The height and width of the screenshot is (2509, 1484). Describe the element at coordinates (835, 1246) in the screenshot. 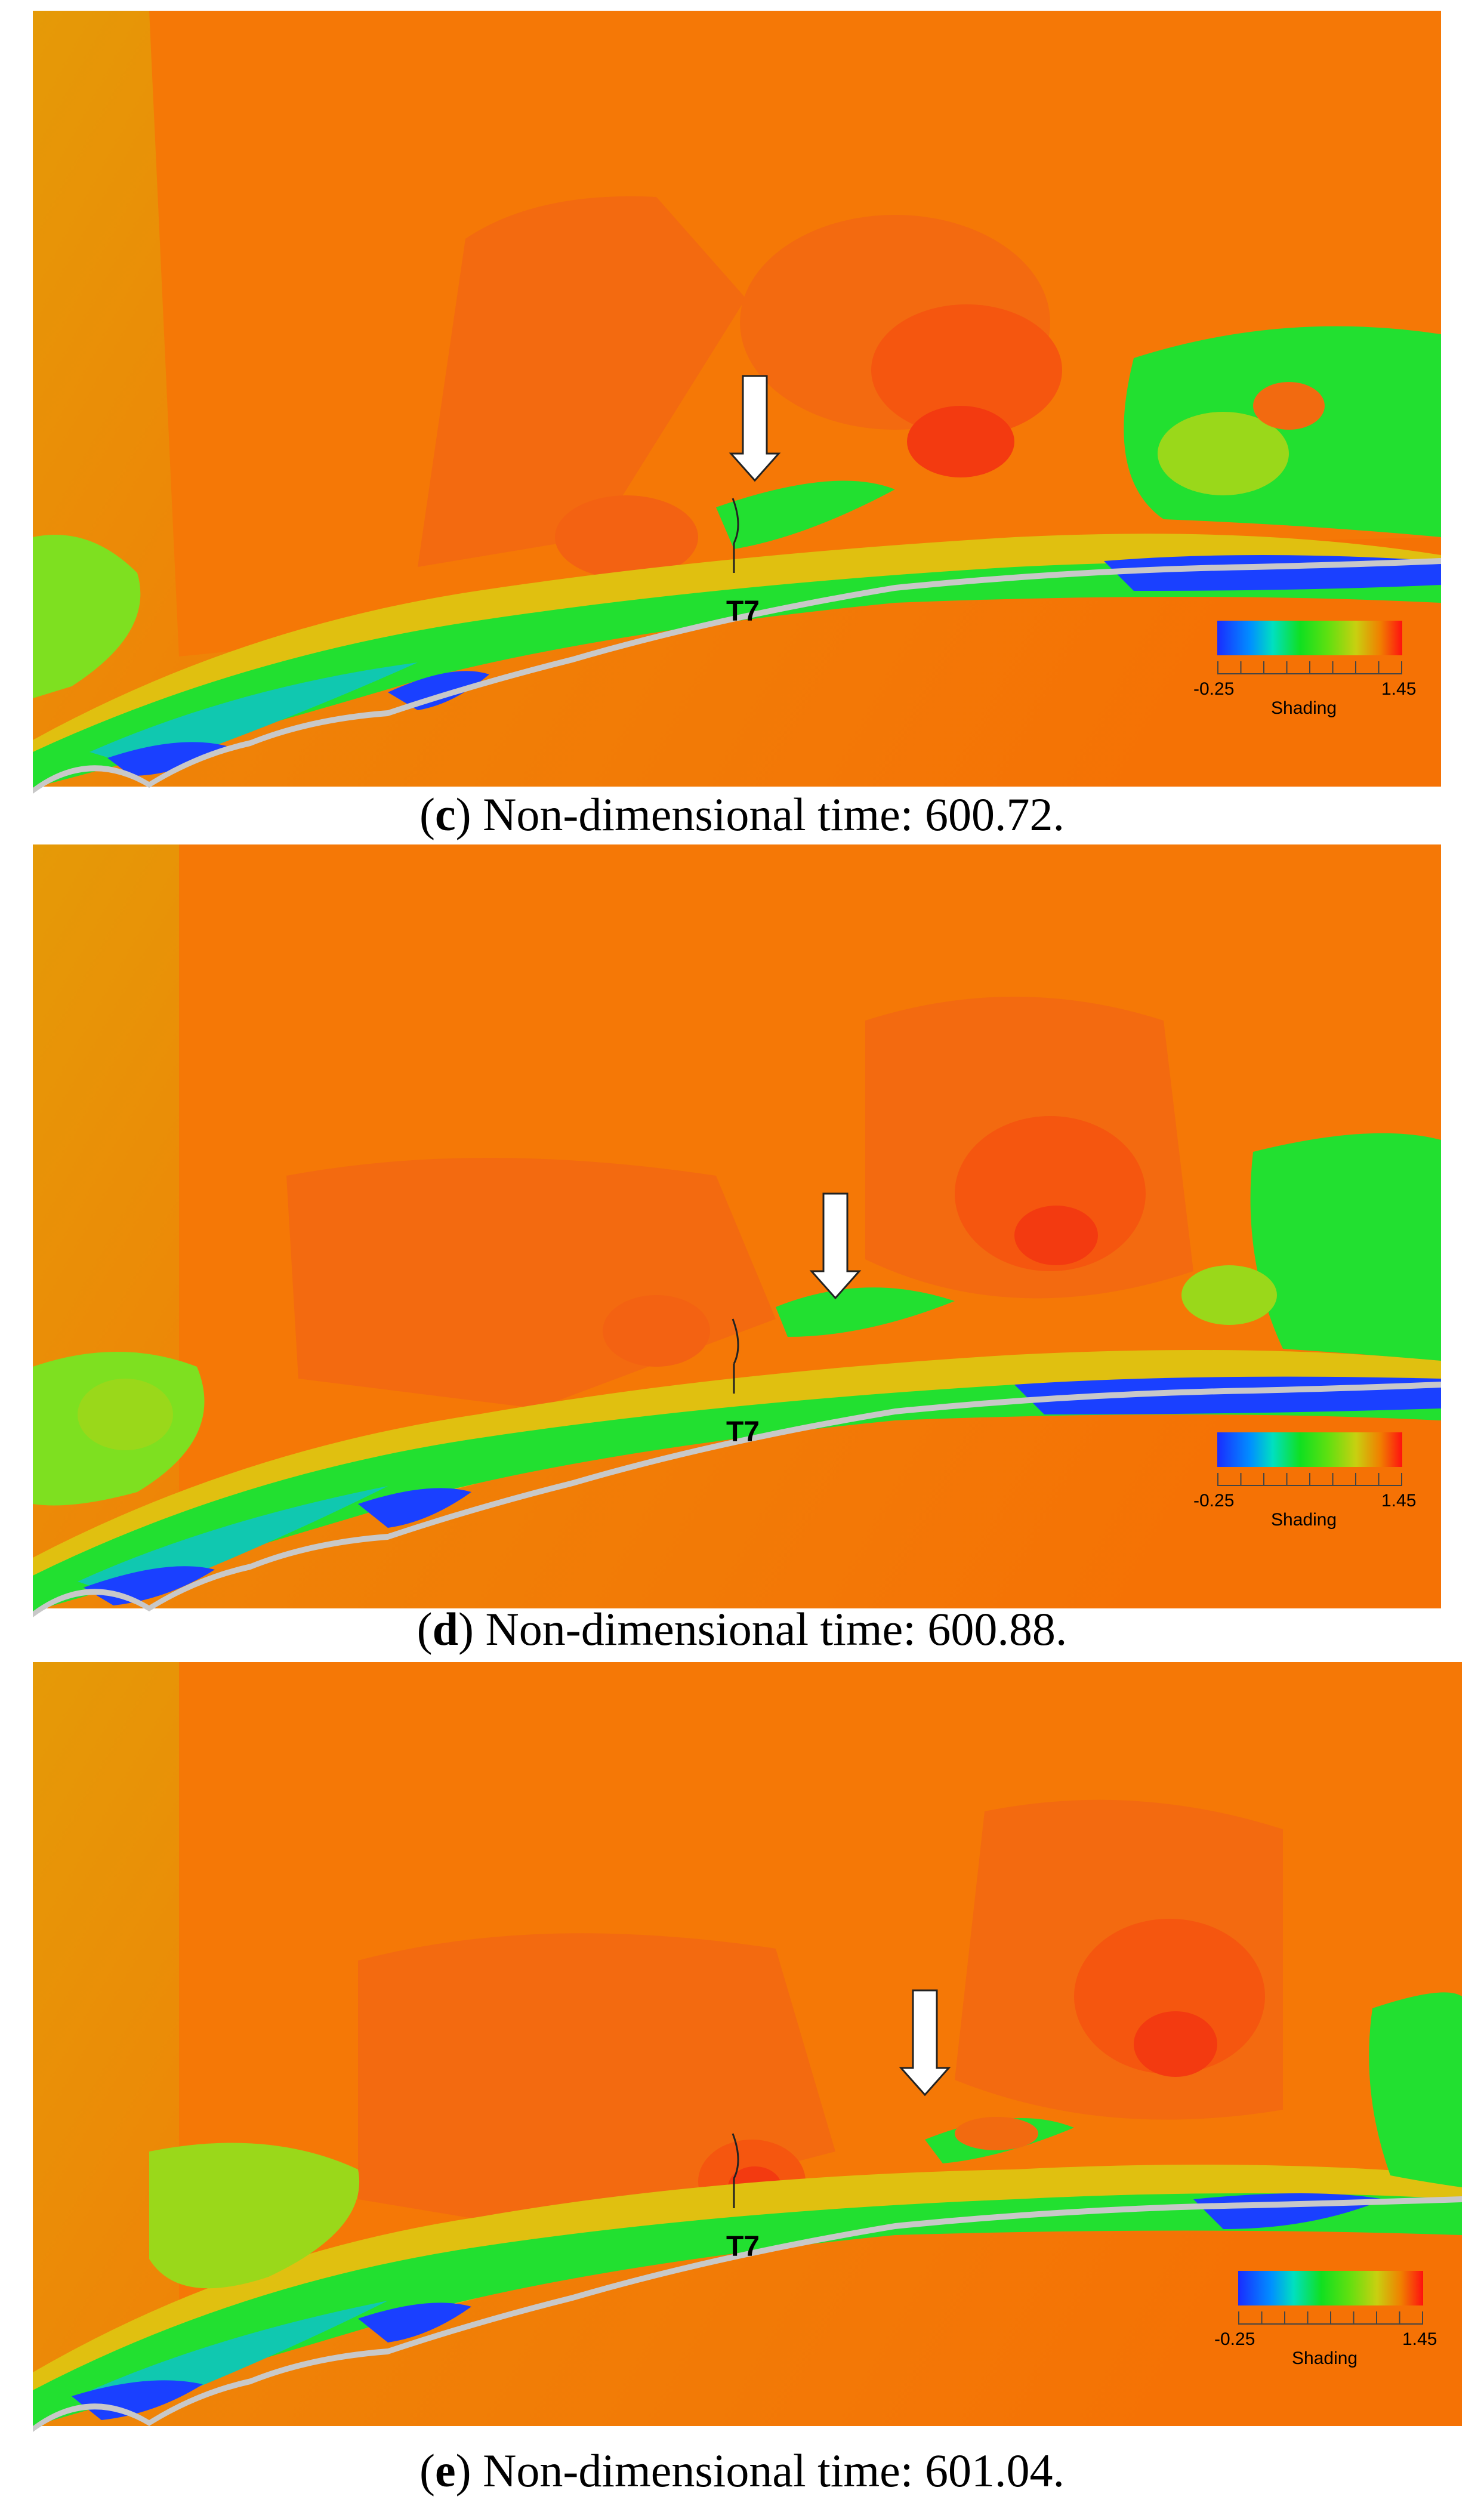

I see `indicator-arrow-d` at that location.